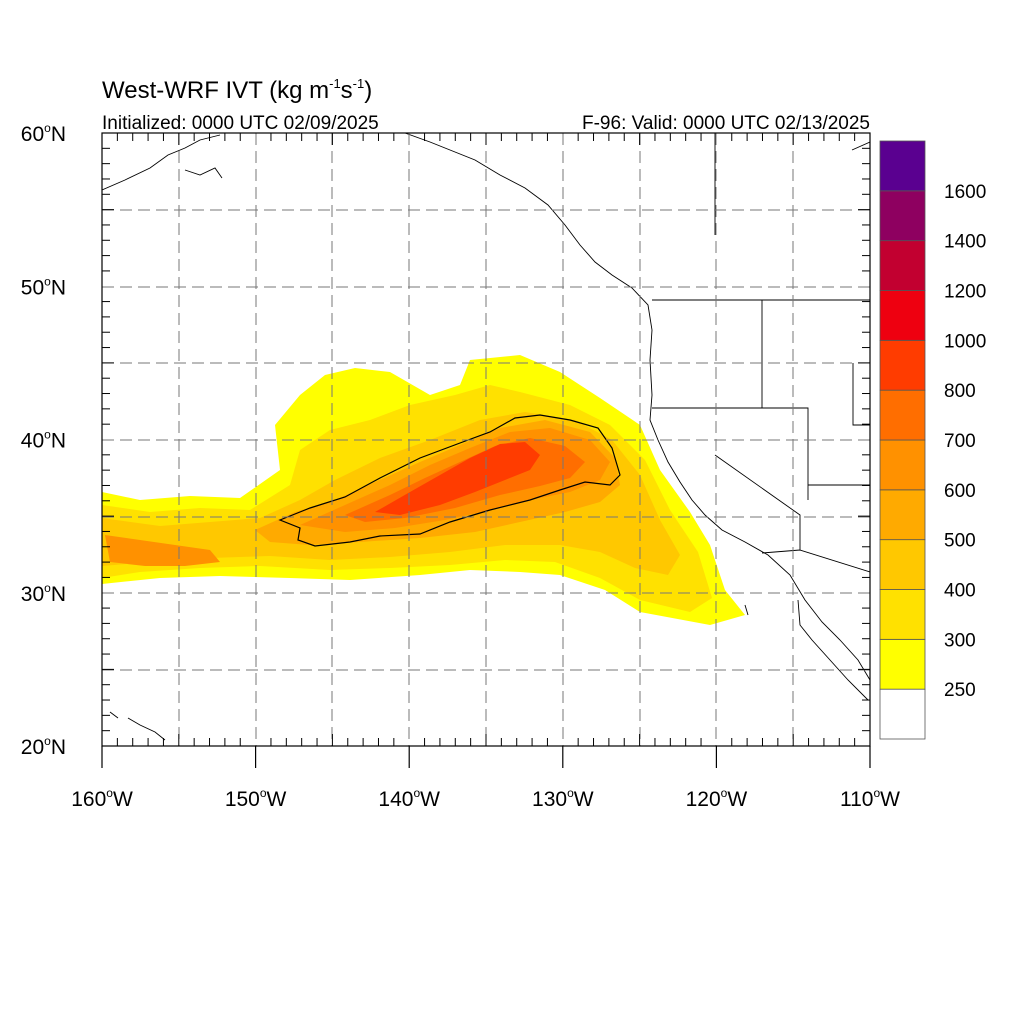  What do you see at coordinates (43, 746) in the screenshot?
I see `lat-tick-label: 20oN` at bounding box center [43, 746].